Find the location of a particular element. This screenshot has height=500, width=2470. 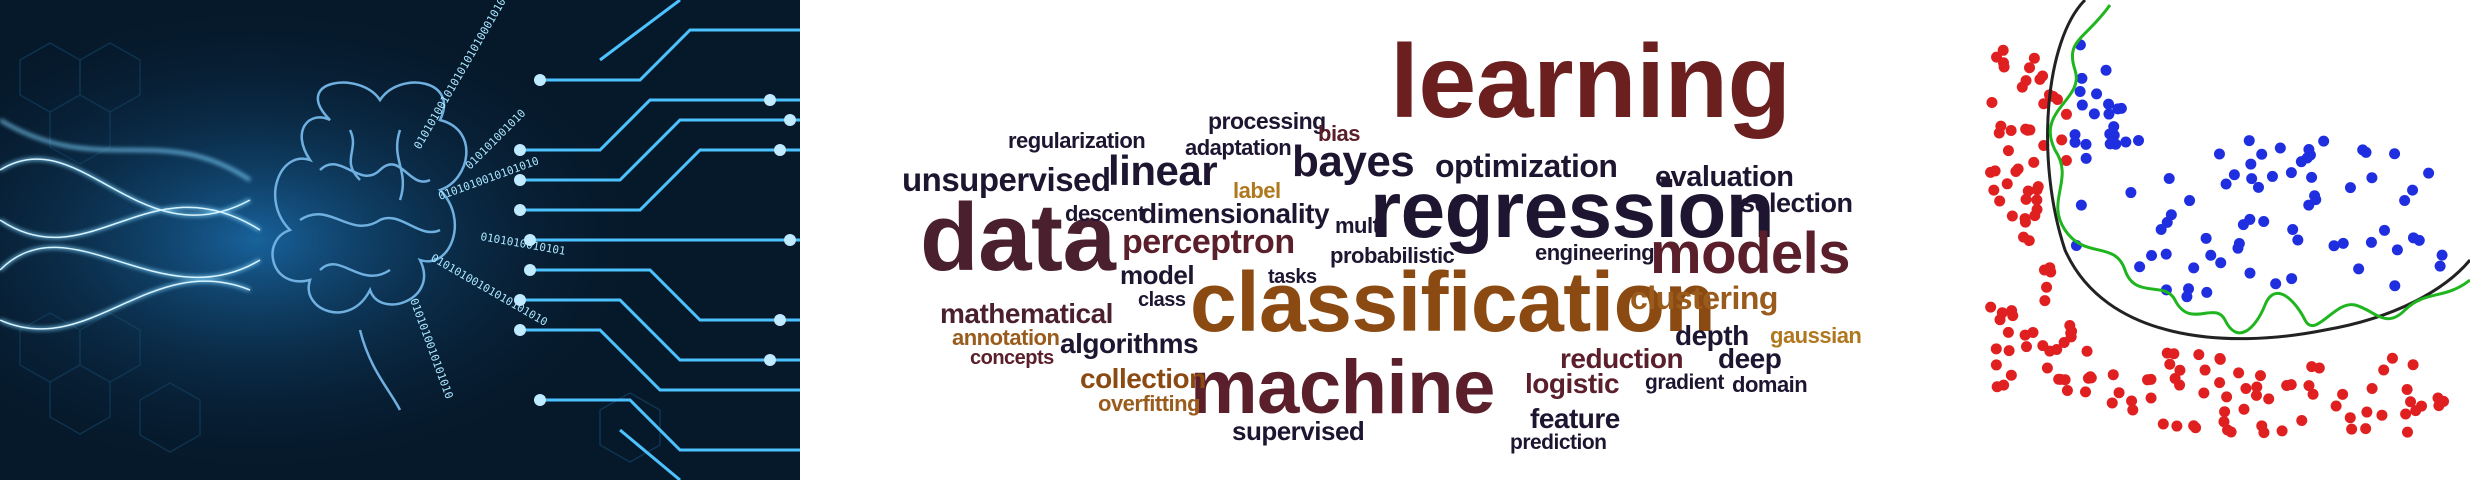

cloud-word: linear is located at coordinates (1163, 170).